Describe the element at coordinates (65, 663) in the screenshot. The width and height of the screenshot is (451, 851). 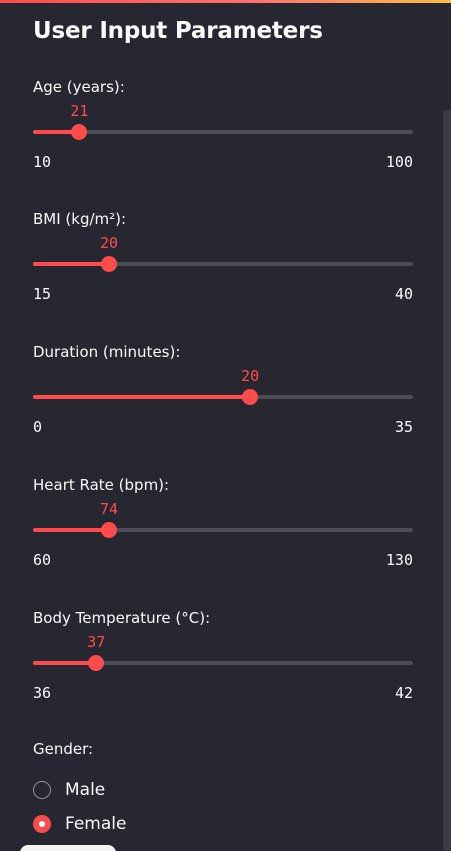
I see `body-temperature-slider-fill` at that location.